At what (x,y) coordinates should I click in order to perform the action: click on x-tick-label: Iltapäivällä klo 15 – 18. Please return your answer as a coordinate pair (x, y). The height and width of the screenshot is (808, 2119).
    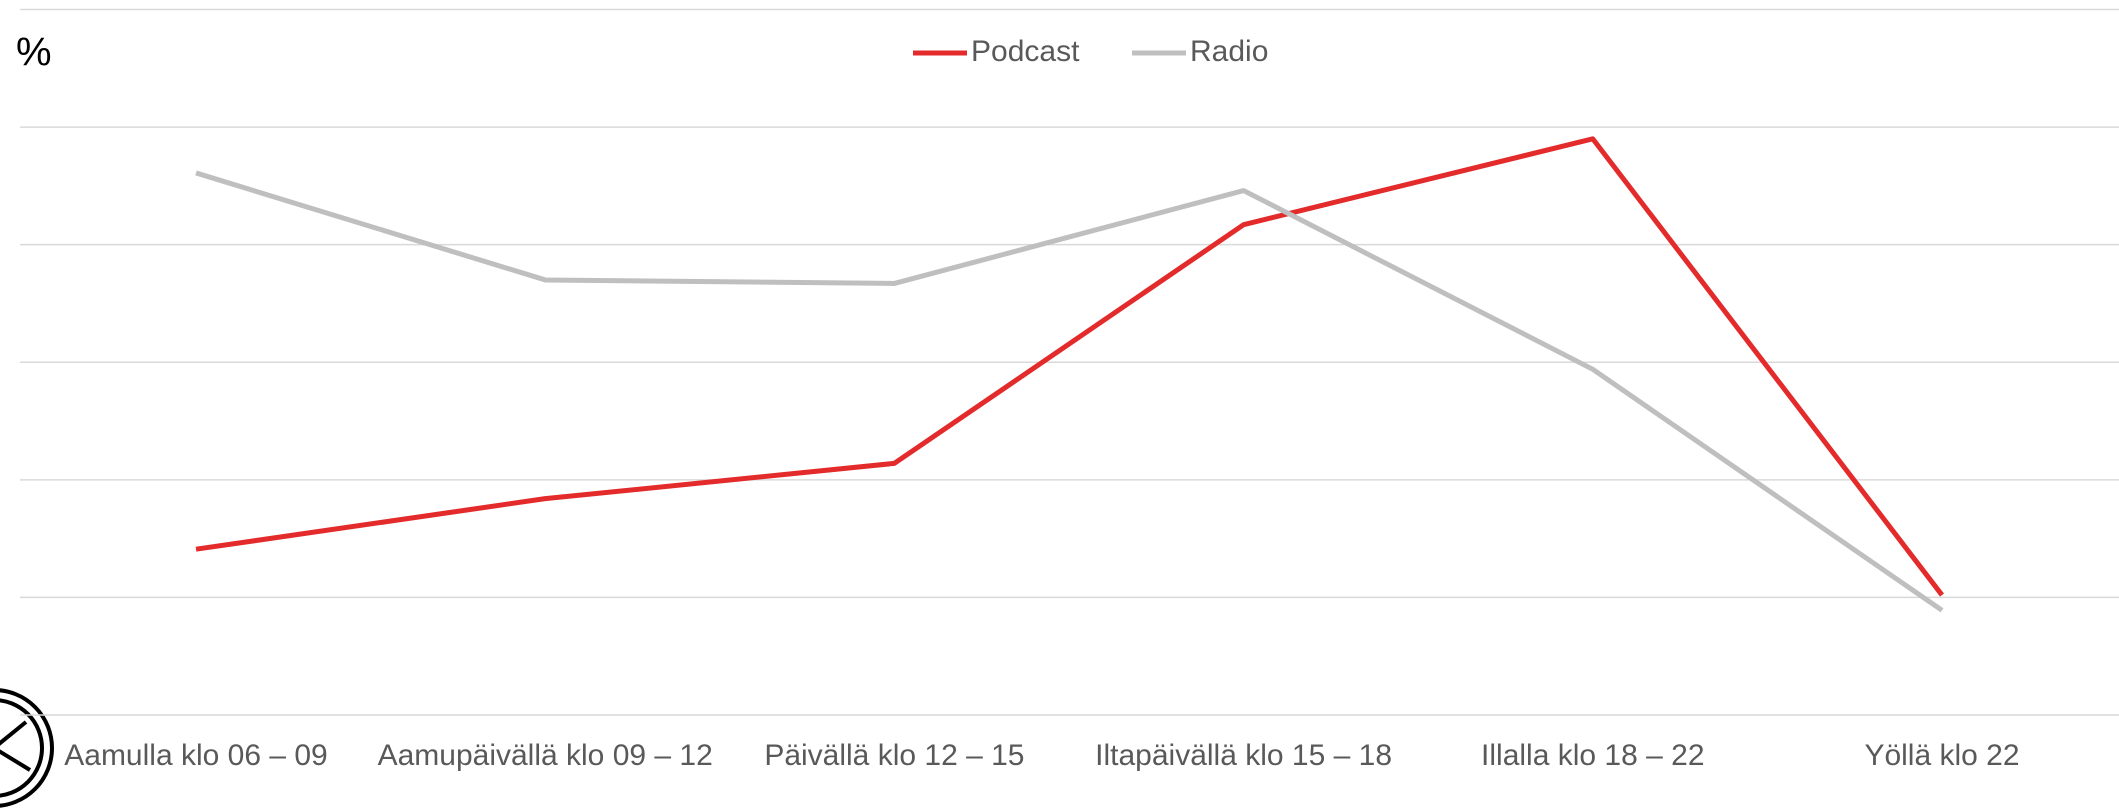
    Looking at the image, I should click on (1243, 755).